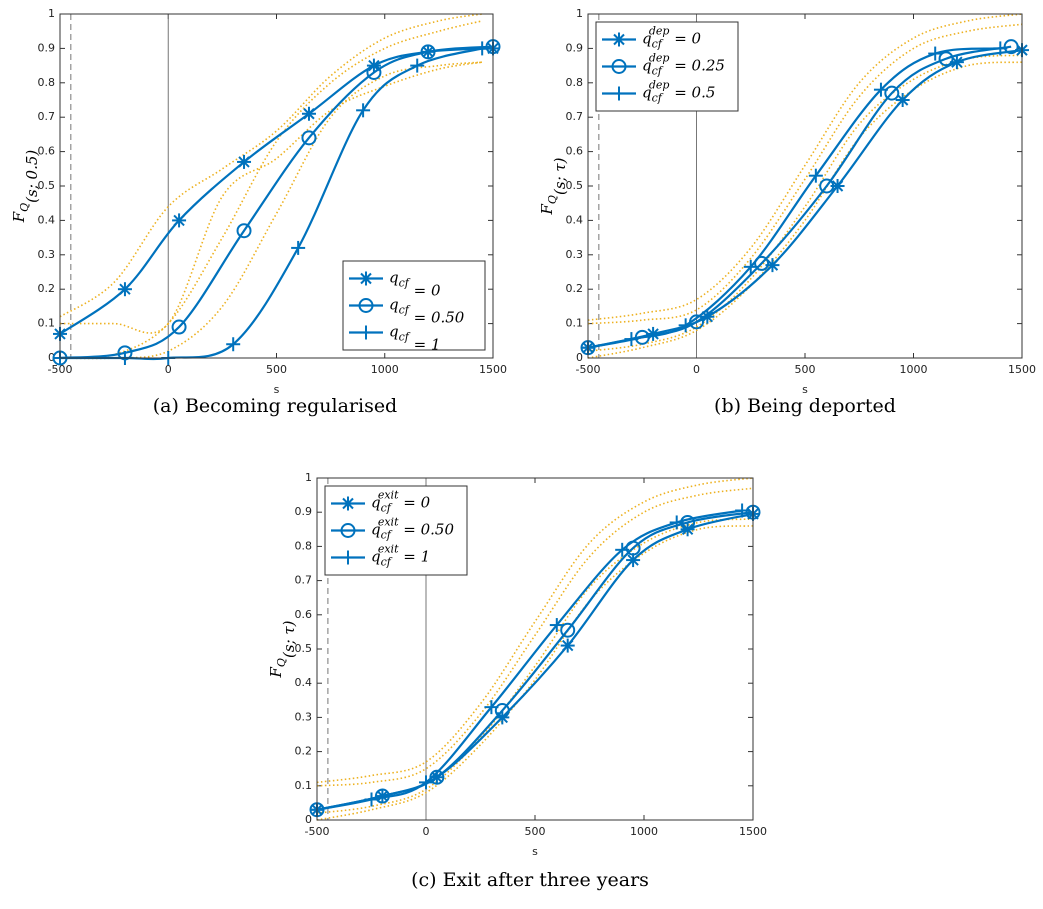 This screenshot has height=909, width=1043. I want to click on legend-label: qcfdep = 0, so click(672, 38).